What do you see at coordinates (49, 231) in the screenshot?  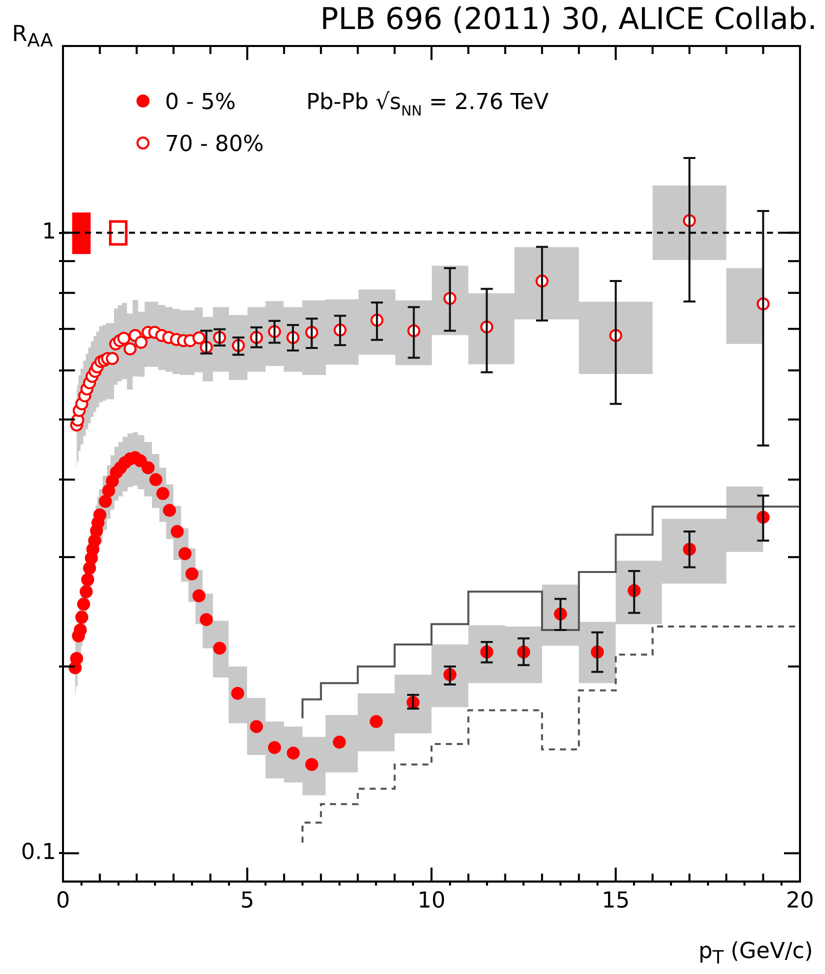 I see `y-tick-label: 1` at bounding box center [49, 231].